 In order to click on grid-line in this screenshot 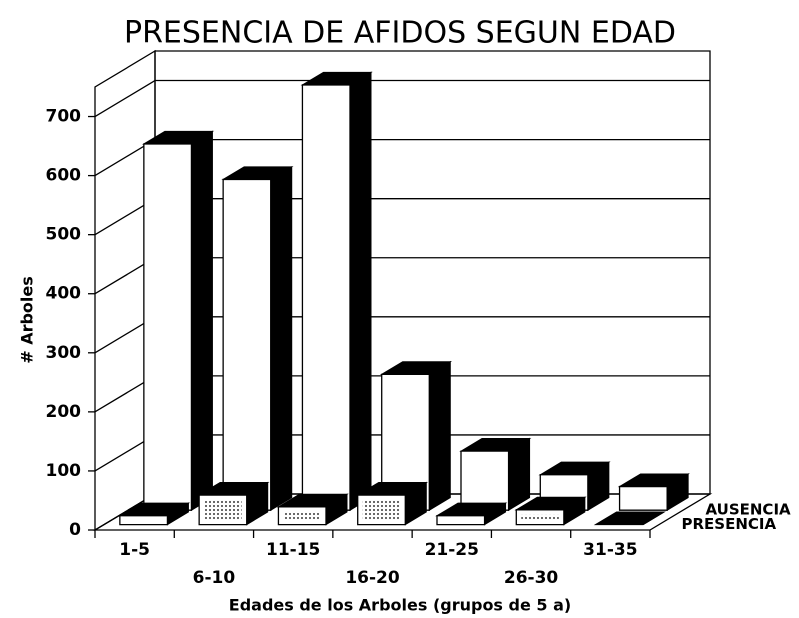, I will do `click(125, 98)`.